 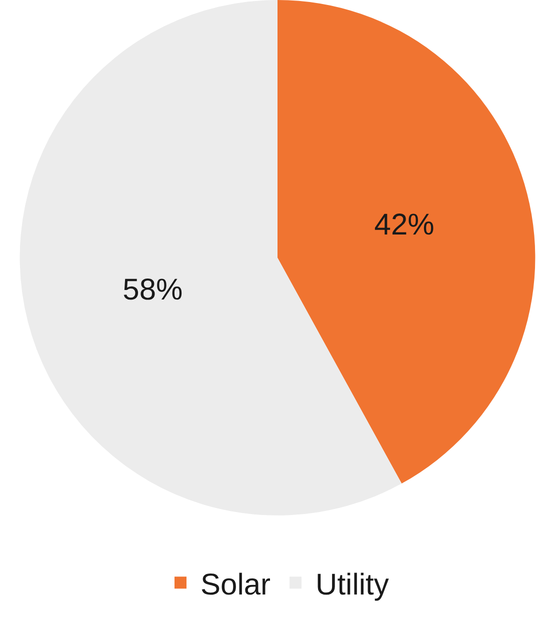 I want to click on legend-label: Solar, so click(x=235, y=585).